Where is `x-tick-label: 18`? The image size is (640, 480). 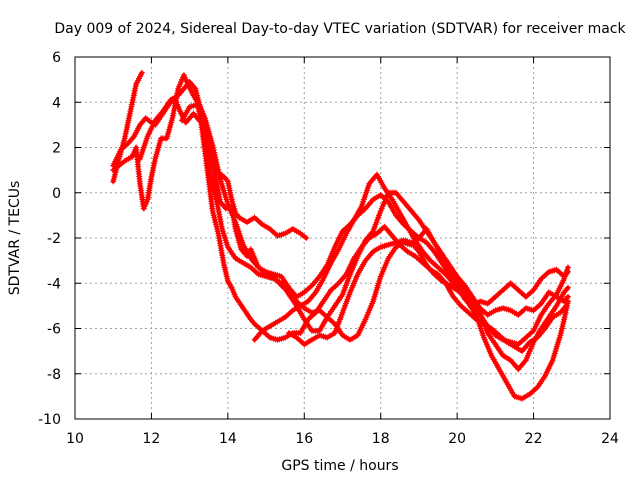 x-tick-label: 18 is located at coordinates (381, 439).